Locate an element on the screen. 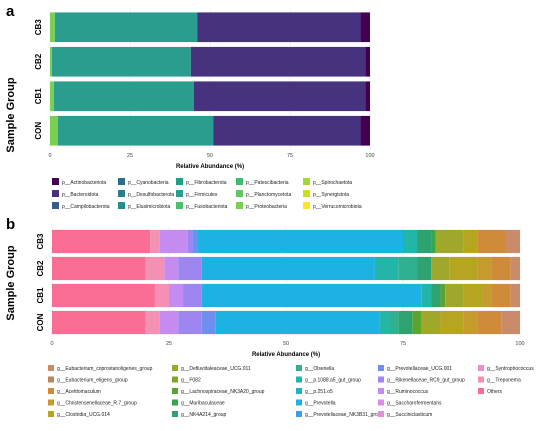 The height and width of the screenshot is (431, 550). legend-label: g__Succiniclasticum is located at coordinates (409, 415).